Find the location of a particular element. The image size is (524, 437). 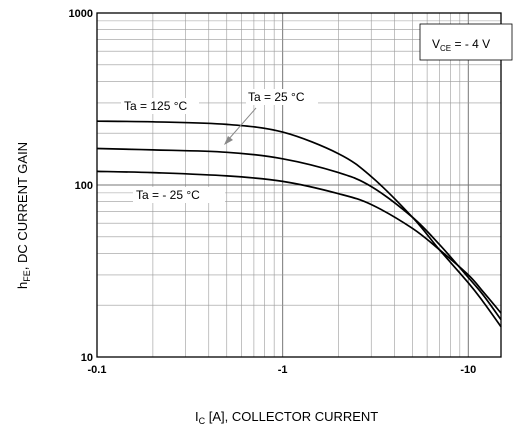

label-ta-125: Ta = 125 °C is located at coordinates (160, 106).